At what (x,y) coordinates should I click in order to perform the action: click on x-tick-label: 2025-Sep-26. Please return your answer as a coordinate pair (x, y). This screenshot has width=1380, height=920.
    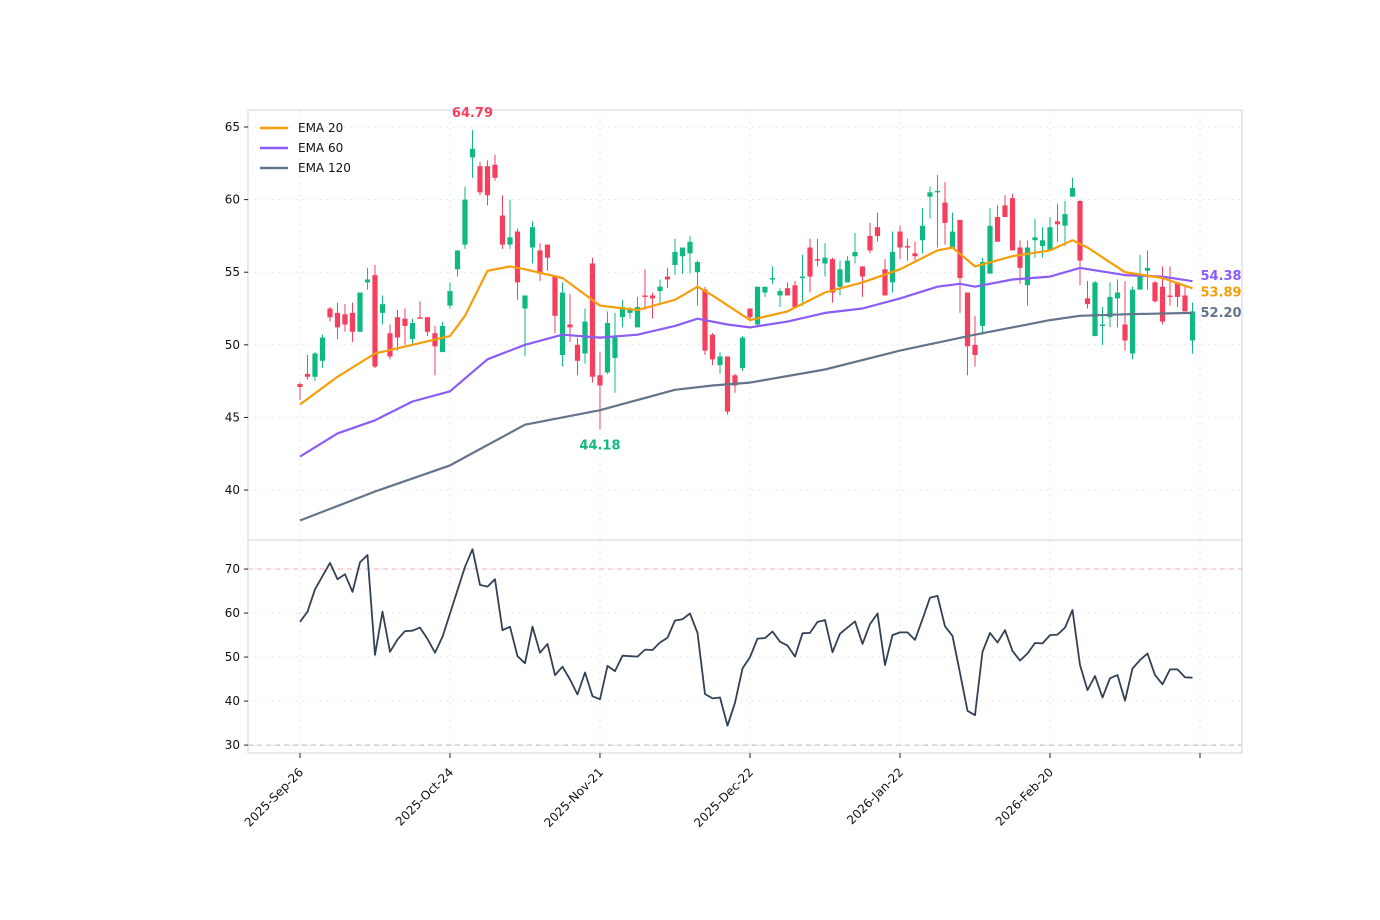
    Looking at the image, I should click on (274, 797).